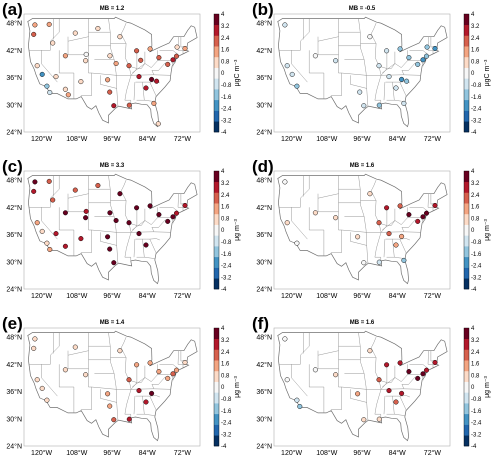 Image resolution: width=500 pixels, height=472 pixels. What do you see at coordinates (14, 105) in the screenshot?
I see `y-tick-label: 30°N` at bounding box center [14, 105].